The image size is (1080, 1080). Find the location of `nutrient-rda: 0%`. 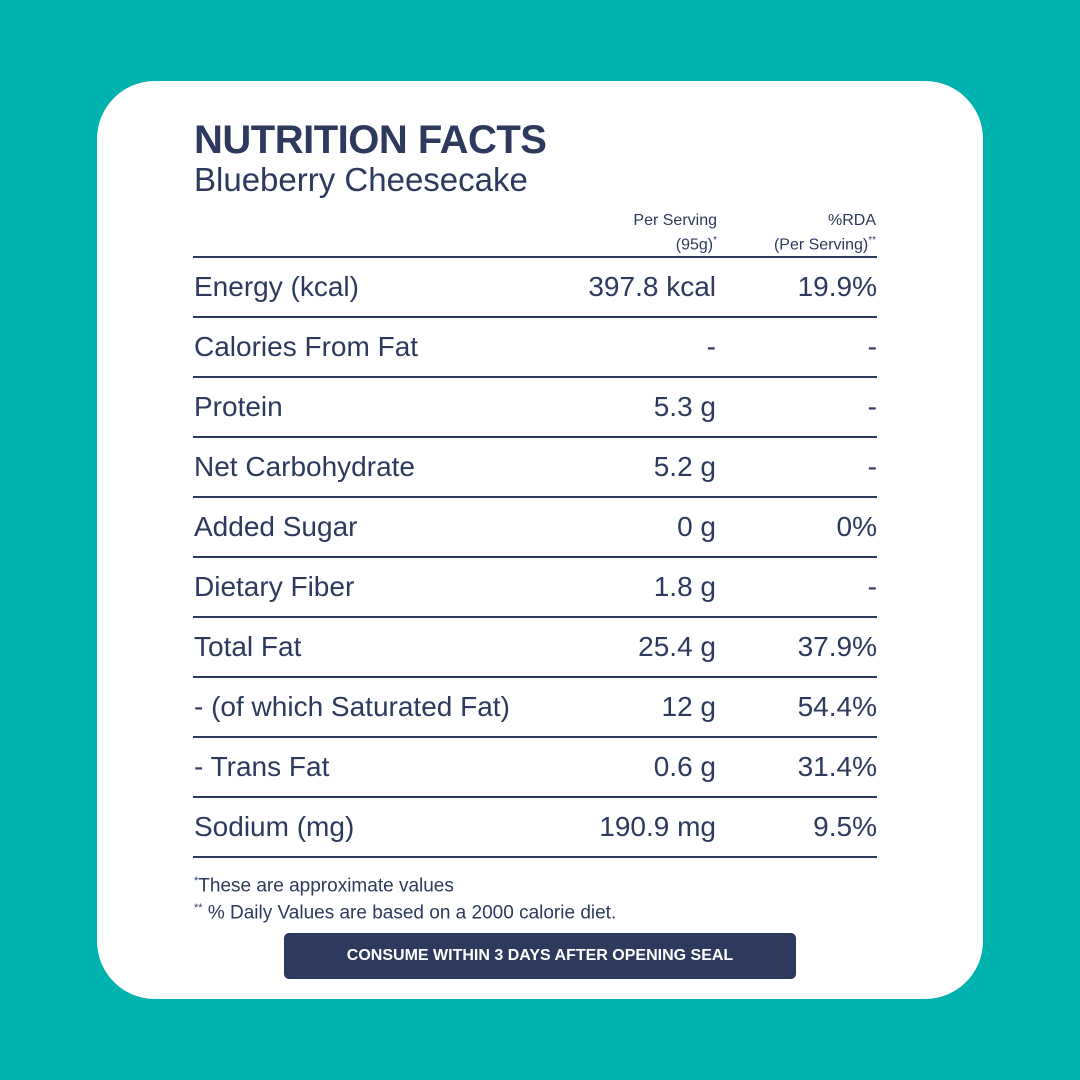

nutrient-rda: 0% is located at coordinates (856, 526).